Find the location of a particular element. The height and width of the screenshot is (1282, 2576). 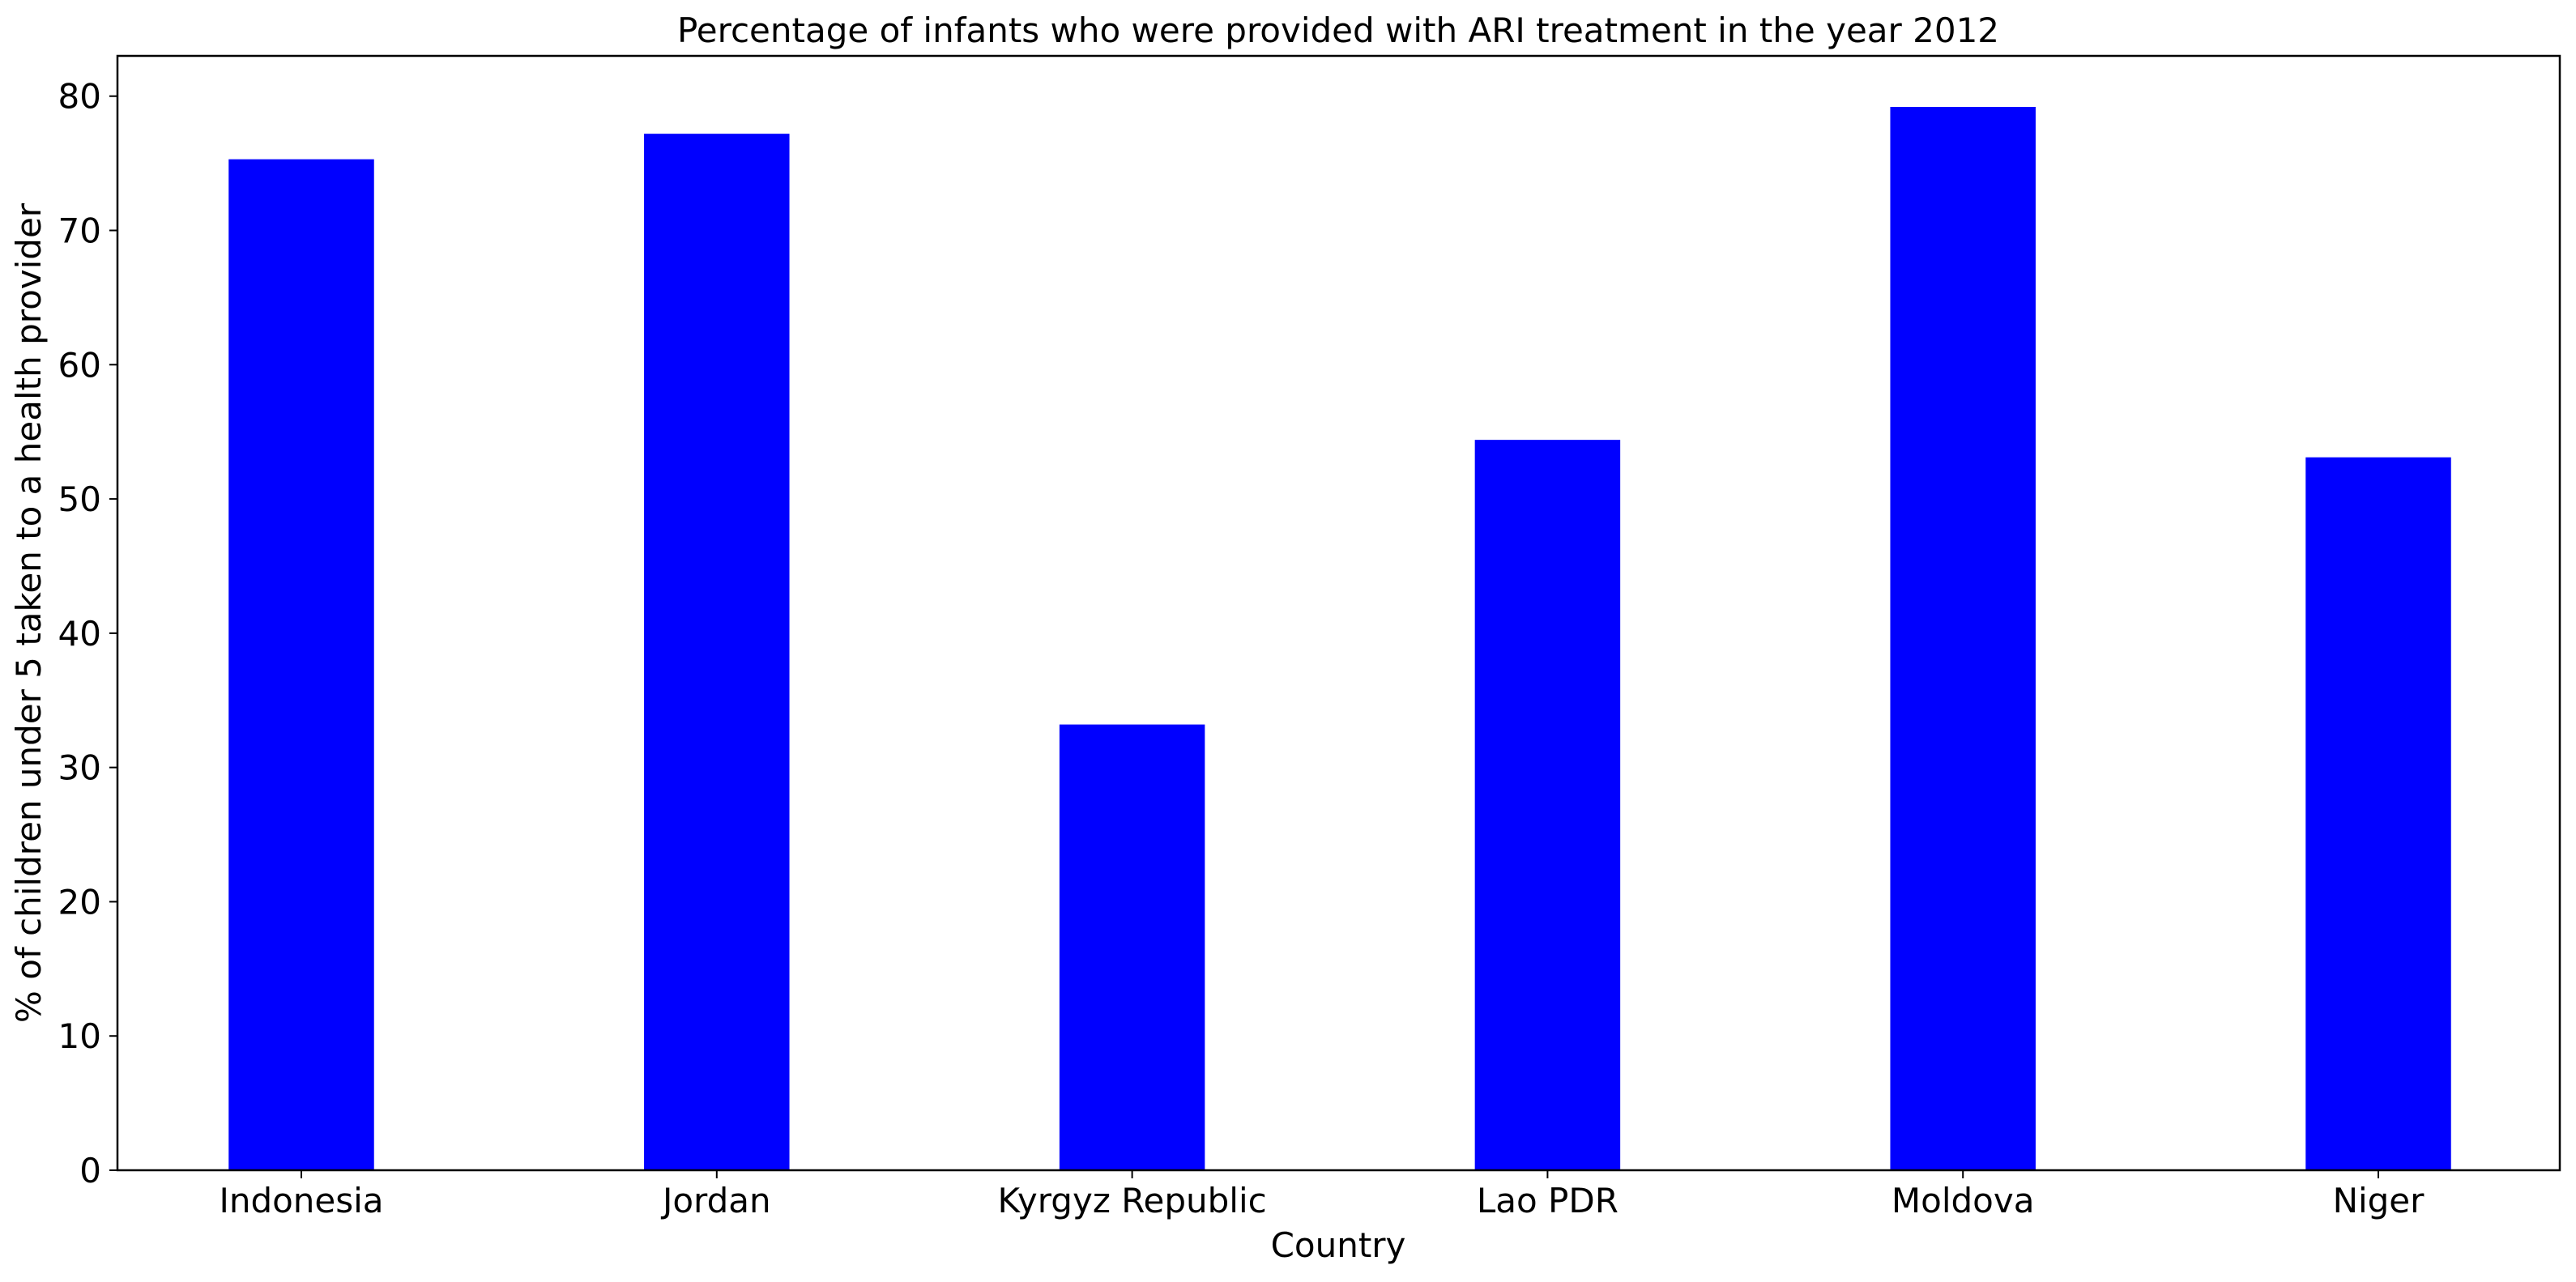

x-tick-label: Niger is located at coordinates (2379, 1200).